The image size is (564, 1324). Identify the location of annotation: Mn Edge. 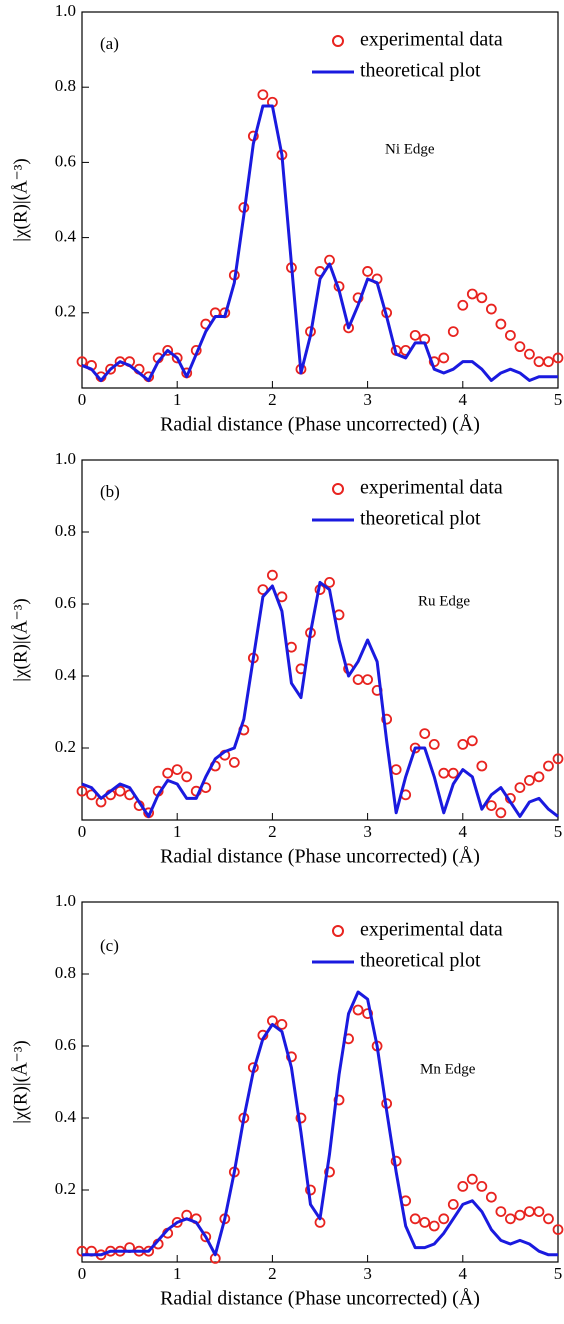
(448, 1069).